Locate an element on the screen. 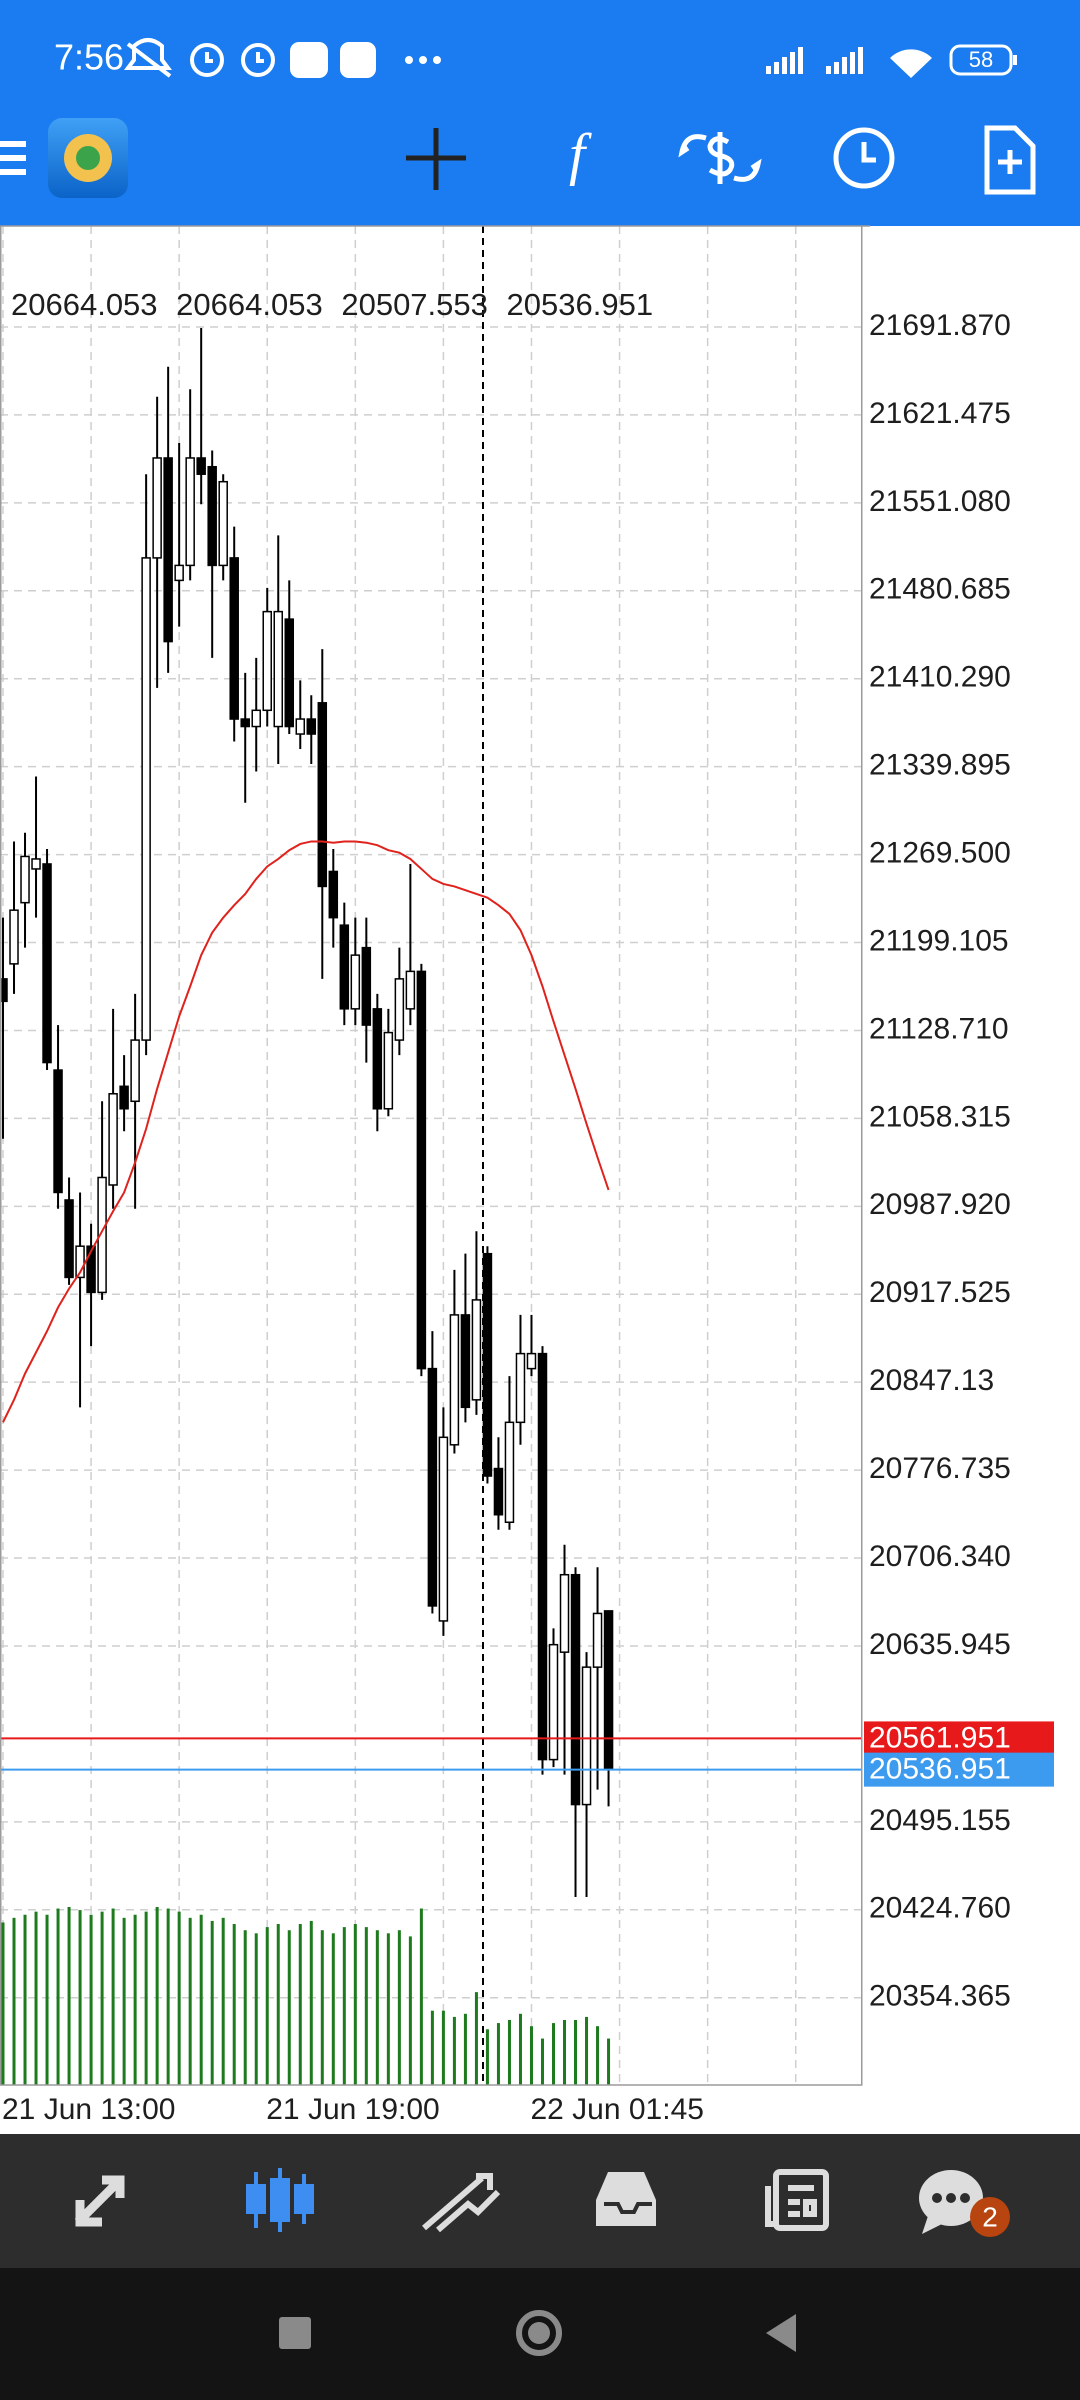 The image size is (1080, 2400). trade-tab is located at coordinates (461, 2203).